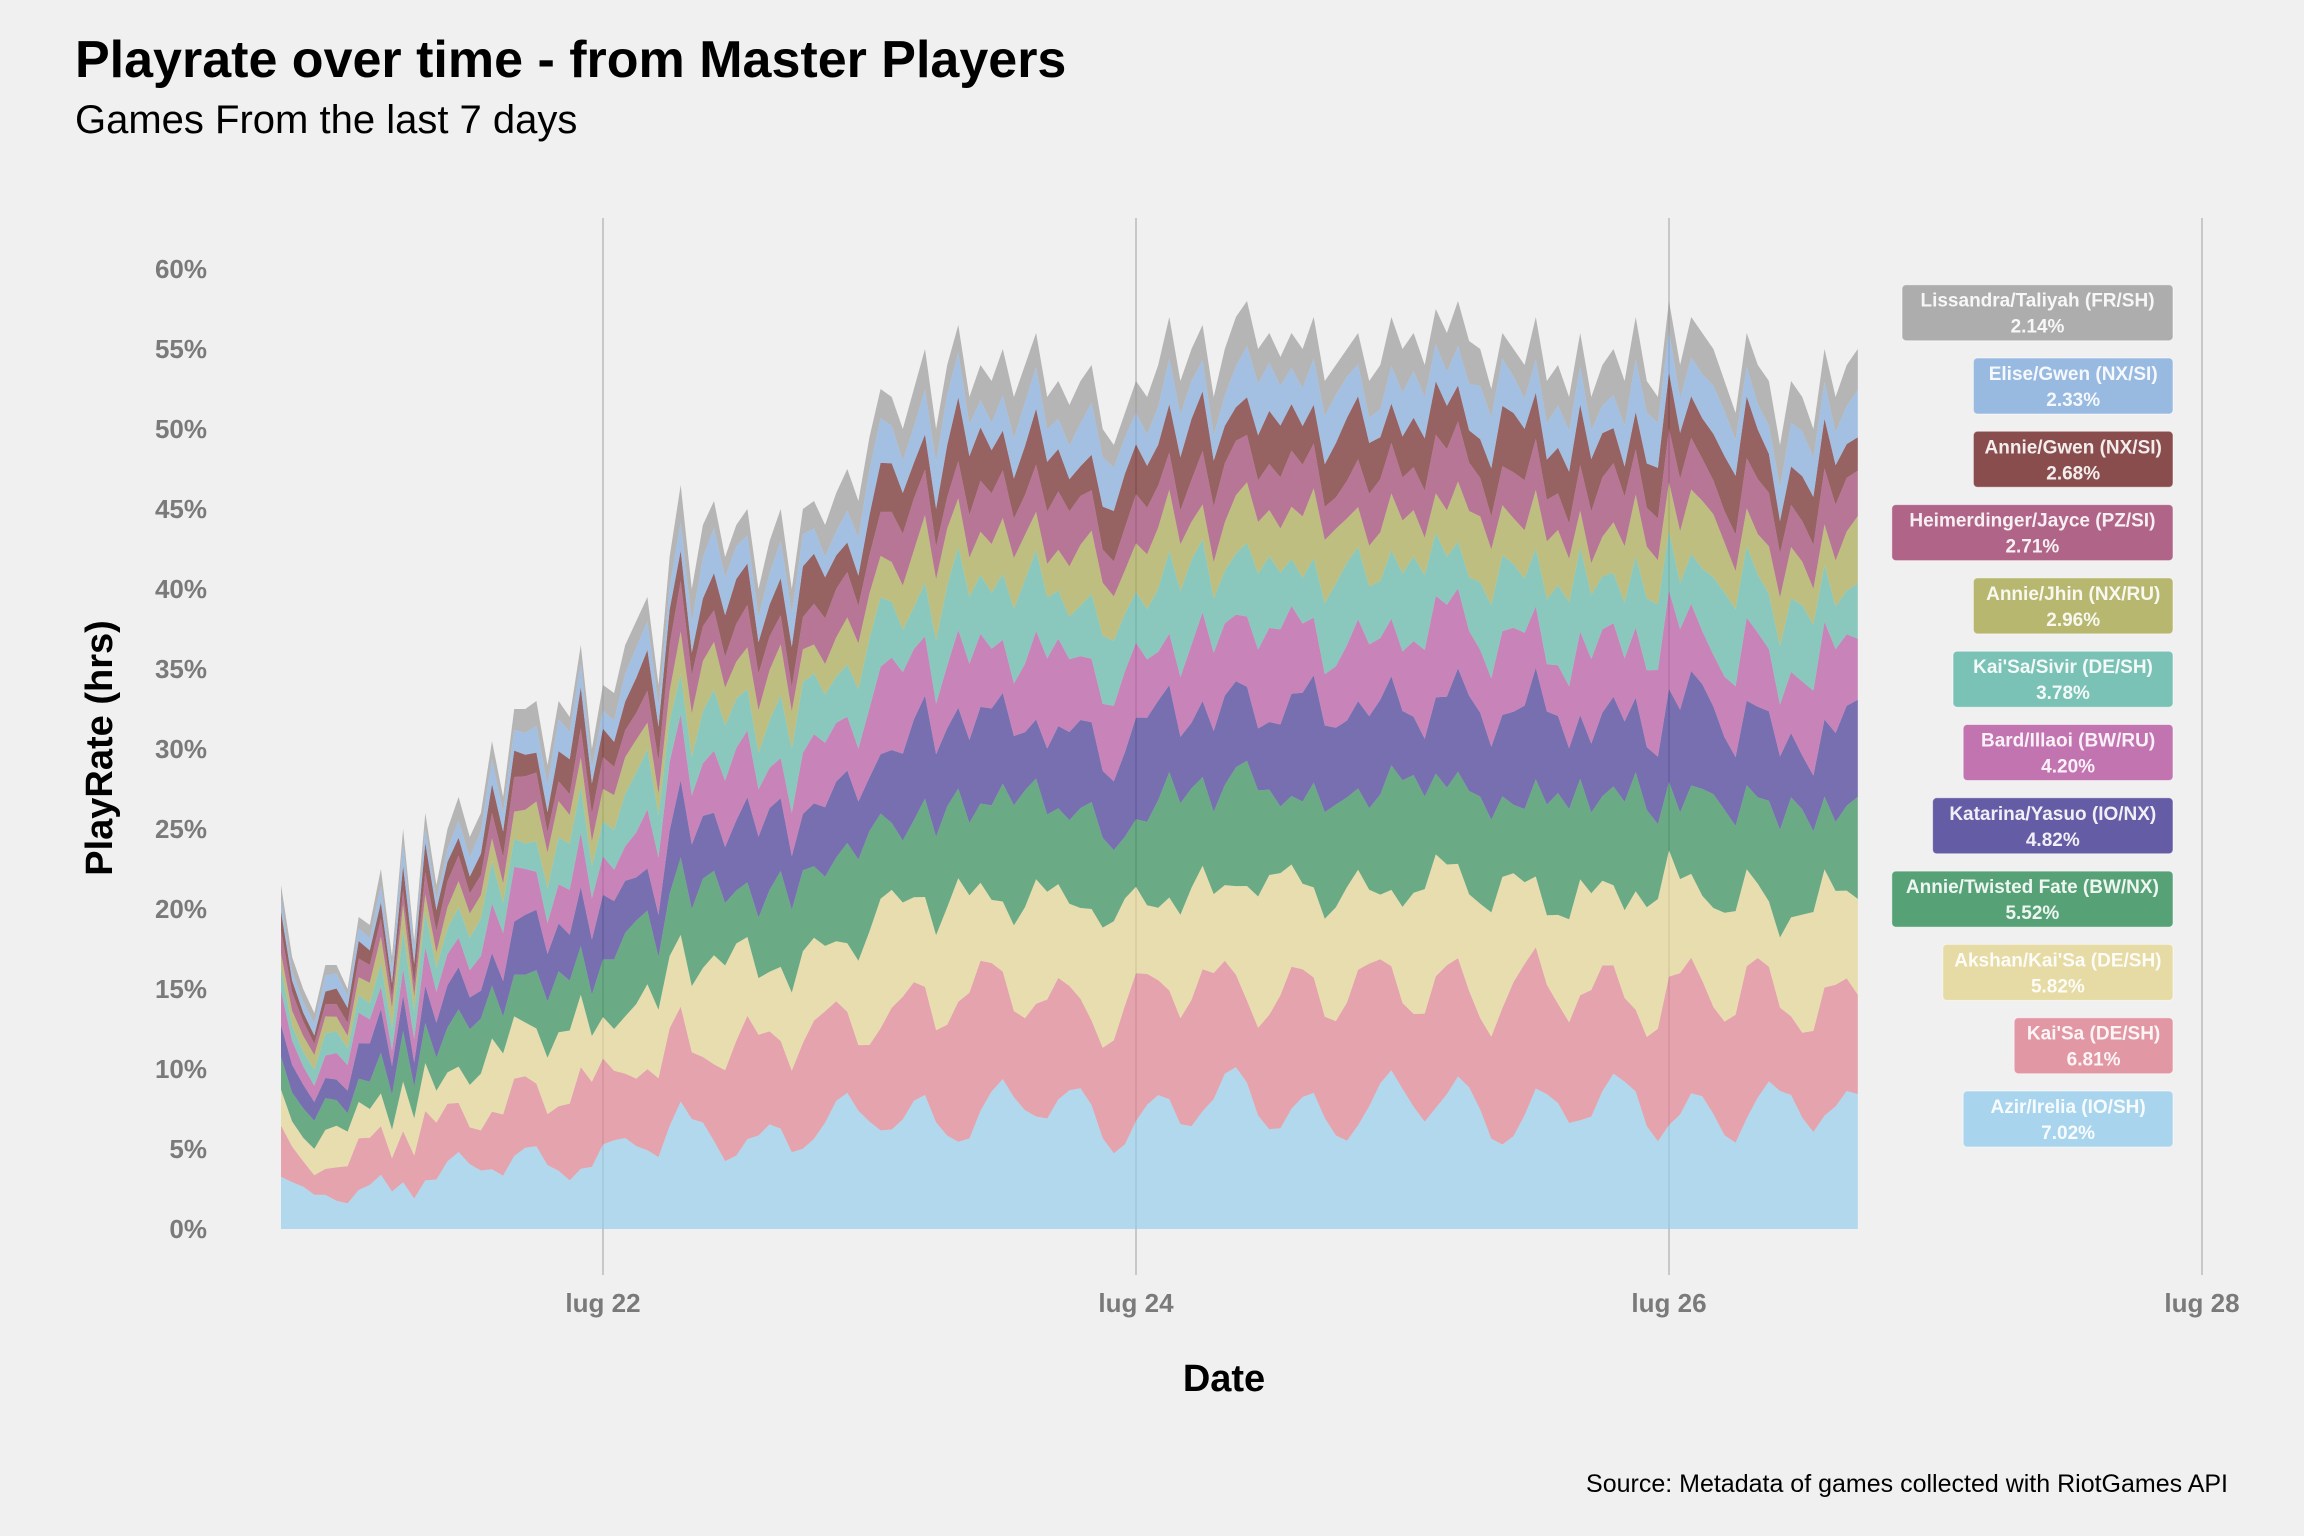 The height and width of the screenshot is (1536, 2304). What do you see at coordinates (2038, 327) in the screenshot?
I see `series-label-value: 2.14%` at bounding box center [2038, 327].